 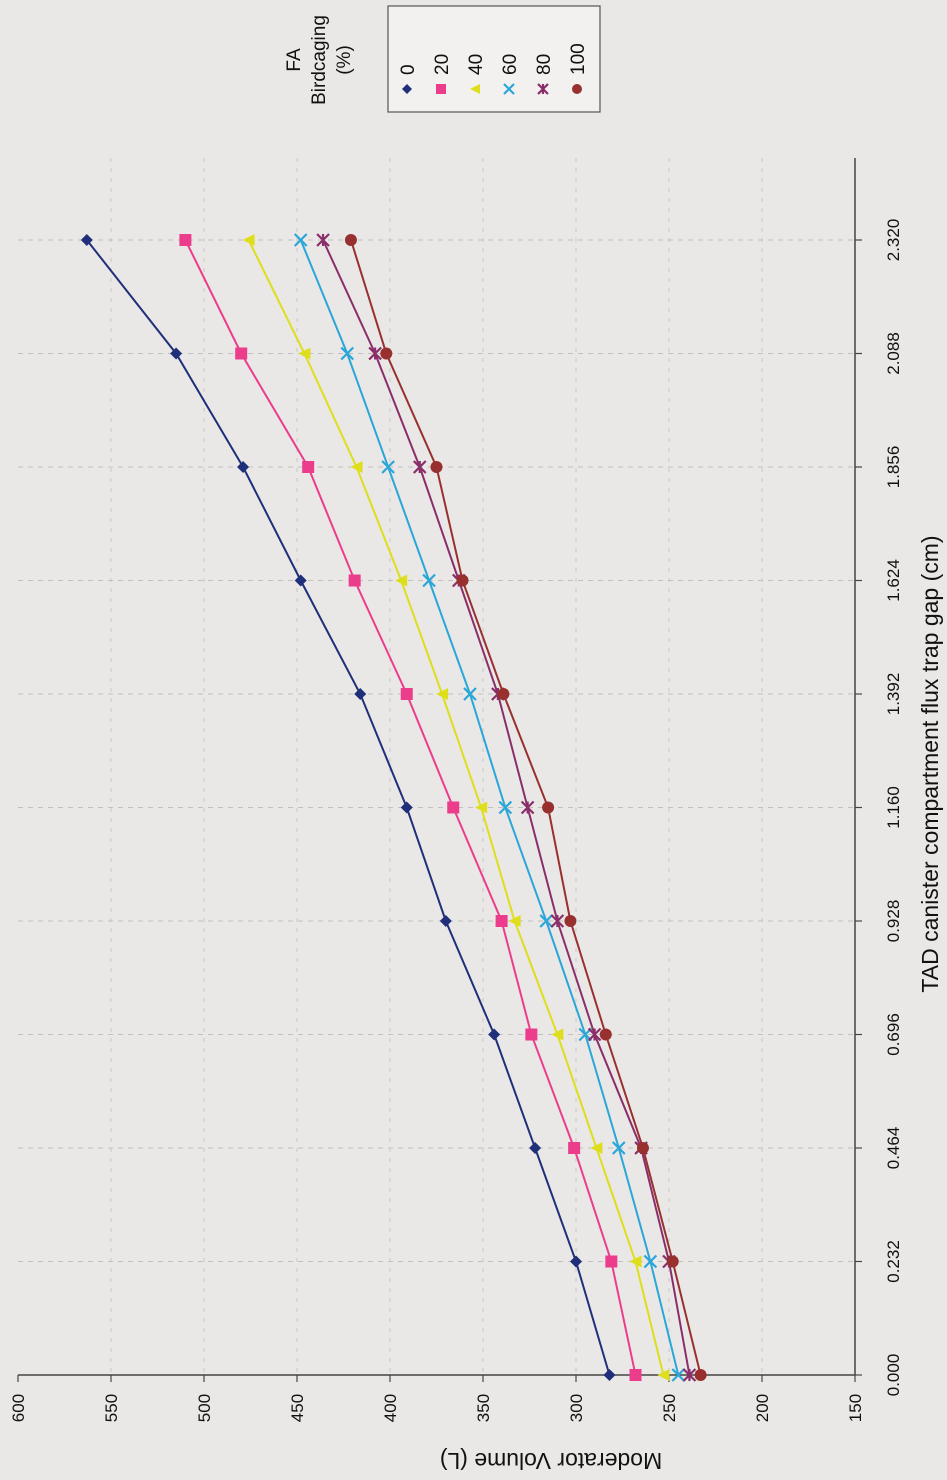 I want to click on x-tick-label: 1.392, so click(x=893, y=694).